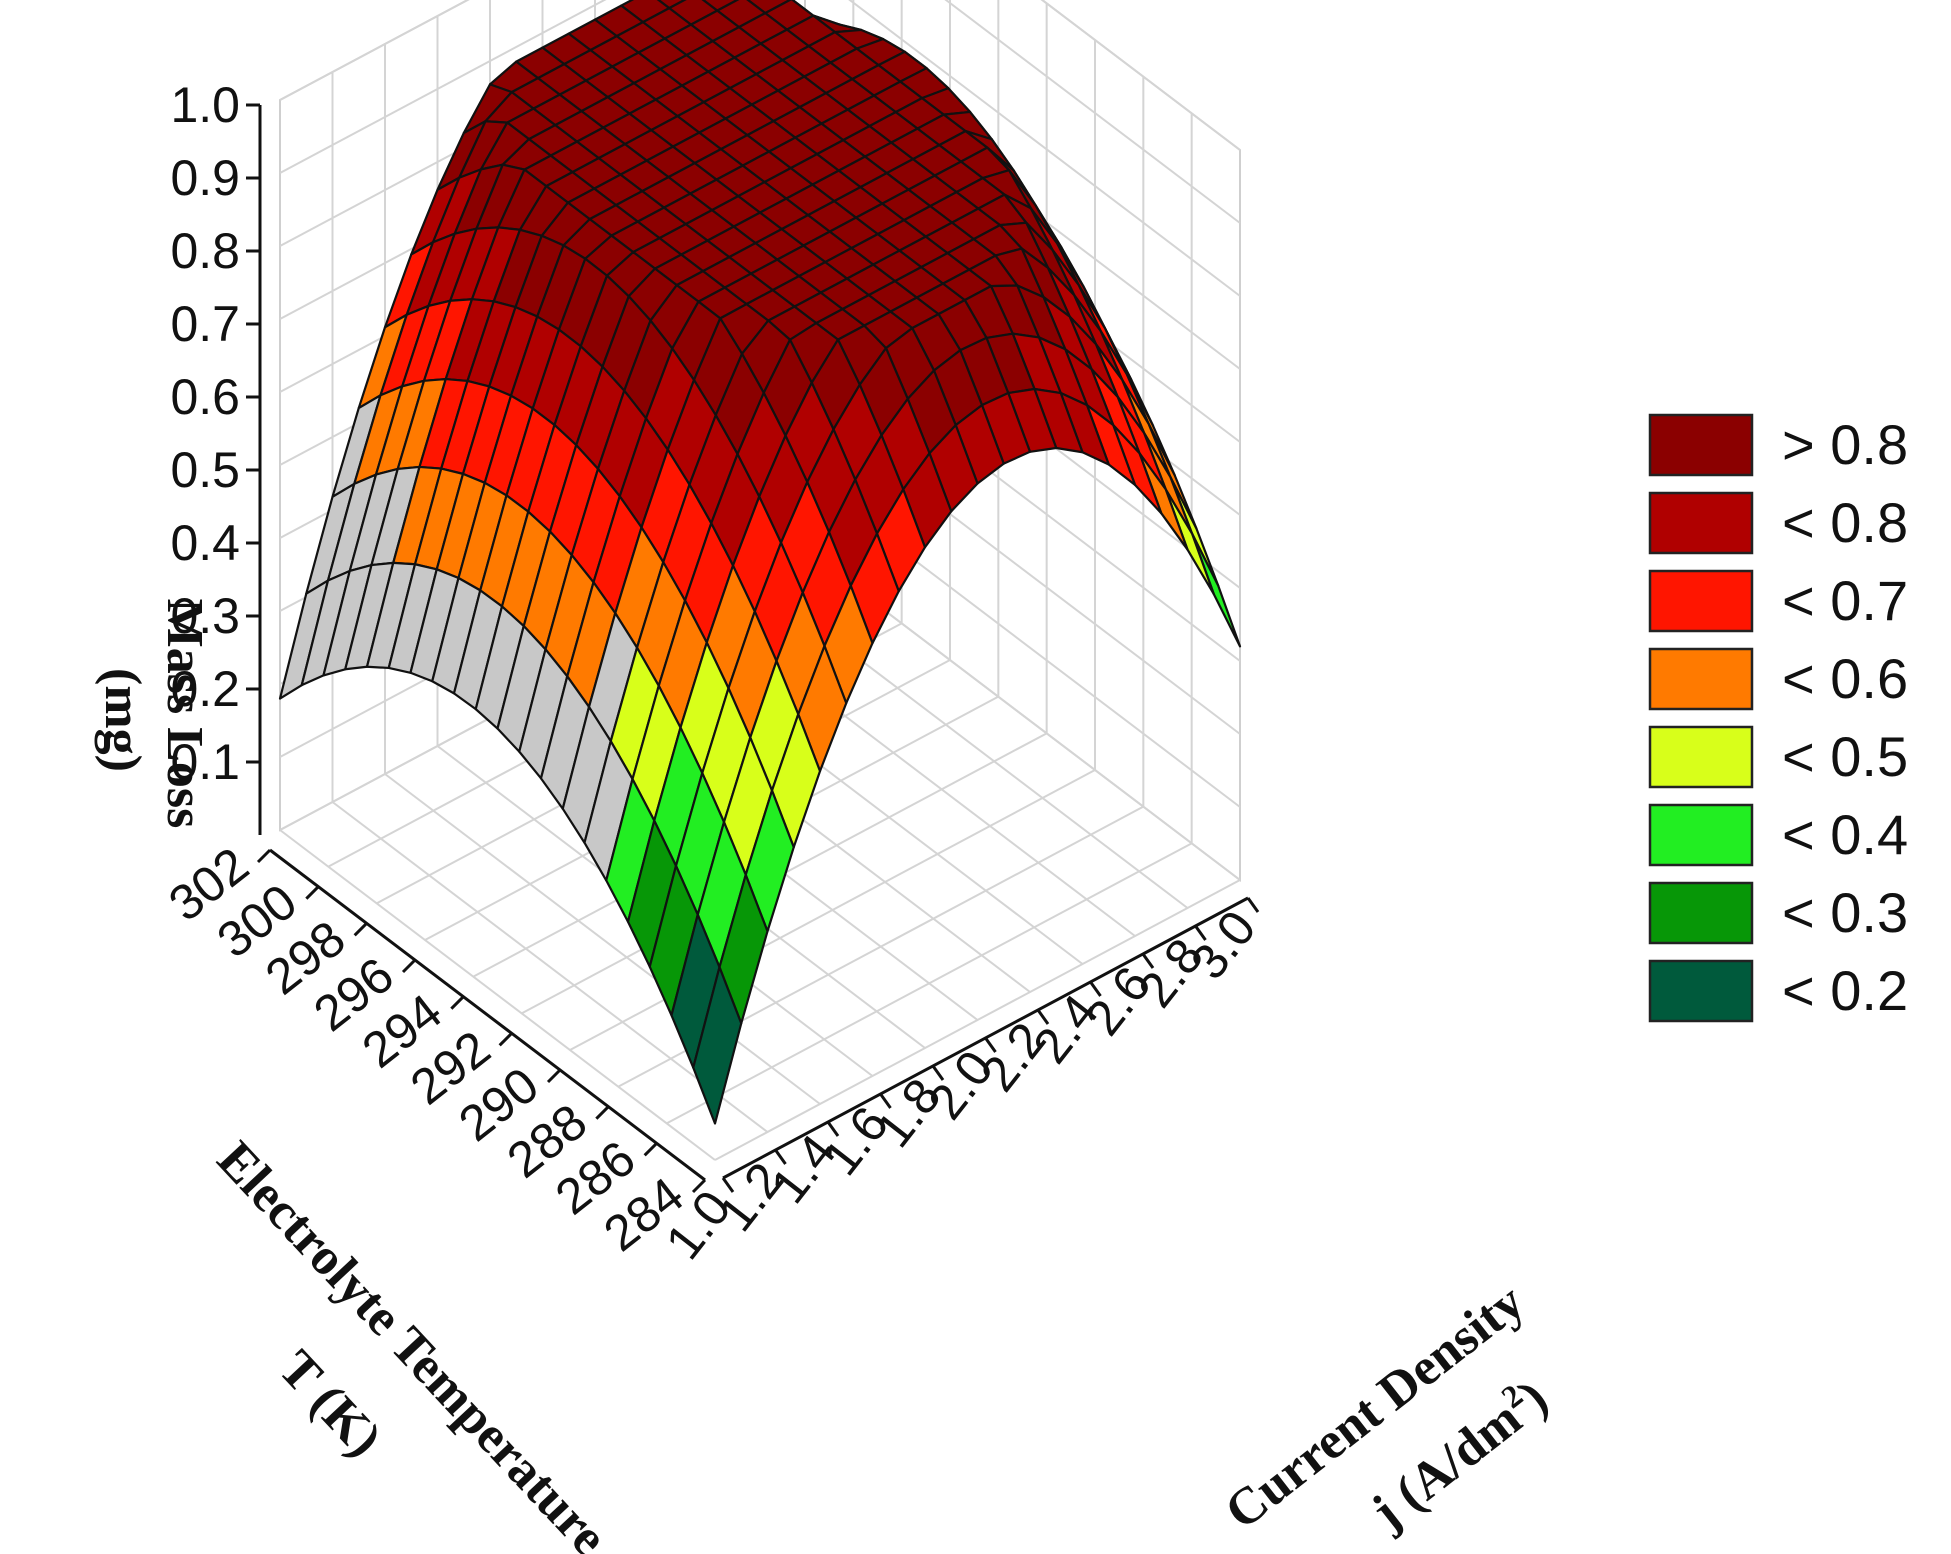 This screenshot has width=1951, height=1554. What do you see at coordinates (1845, 678) in the screenshot?
I see `legend-label: < 0.6` at bounding box center [1845, 678].